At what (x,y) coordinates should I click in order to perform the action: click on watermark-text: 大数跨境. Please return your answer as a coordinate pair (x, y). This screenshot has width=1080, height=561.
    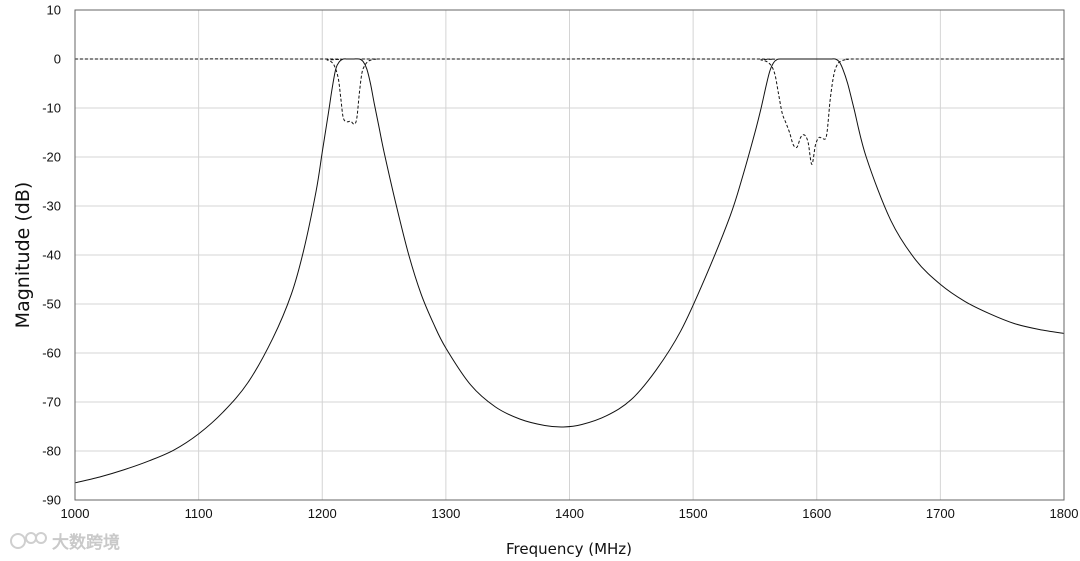
    Looking at the image, I should click on (86, 542).